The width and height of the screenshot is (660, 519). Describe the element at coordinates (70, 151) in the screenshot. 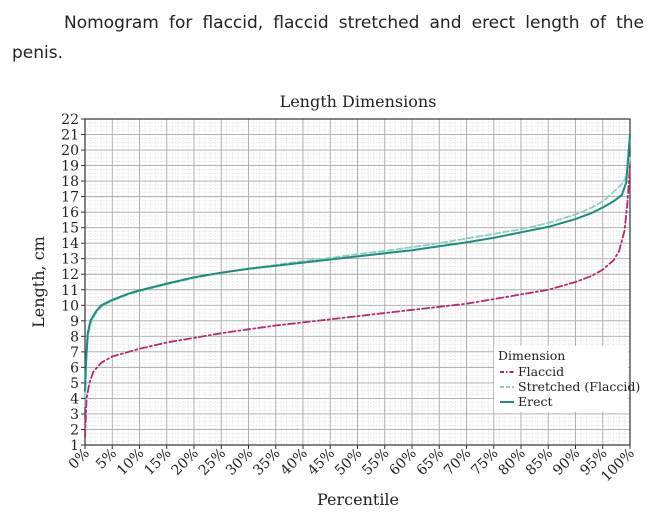

I see `y-tick-label: 20` at that location.